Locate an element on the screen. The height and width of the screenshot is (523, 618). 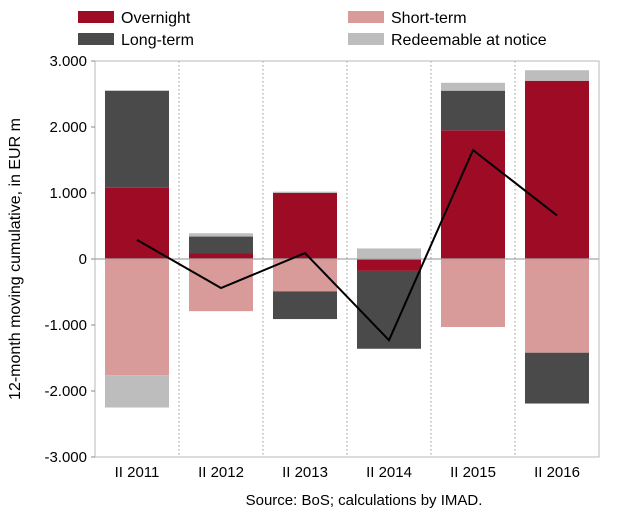
source-note: Source: BoS; calculations by IMAD. is located at coordinates (364, 500).